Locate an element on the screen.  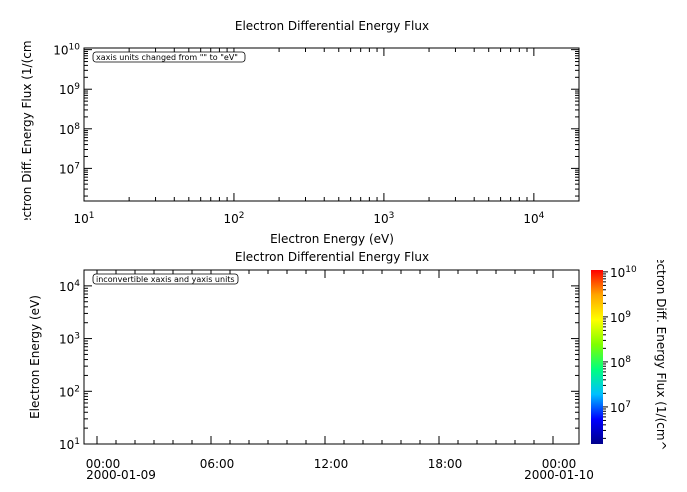
top-x-tick-label: 10² is located at coordinates (233, 218).